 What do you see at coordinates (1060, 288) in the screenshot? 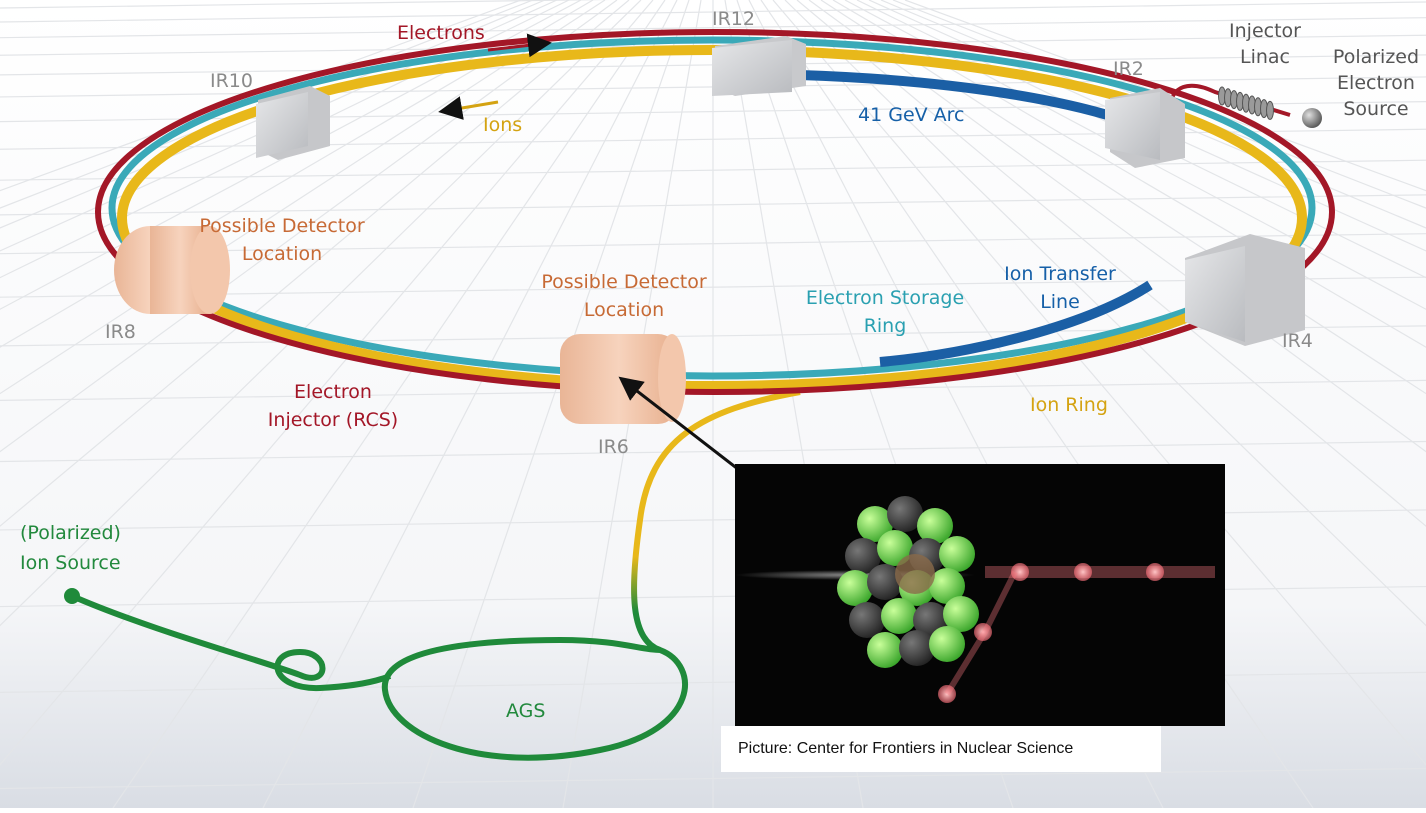
I see `ion-transfer-line-label: Ion Transfer Line` at bounding box center [1060, 288].